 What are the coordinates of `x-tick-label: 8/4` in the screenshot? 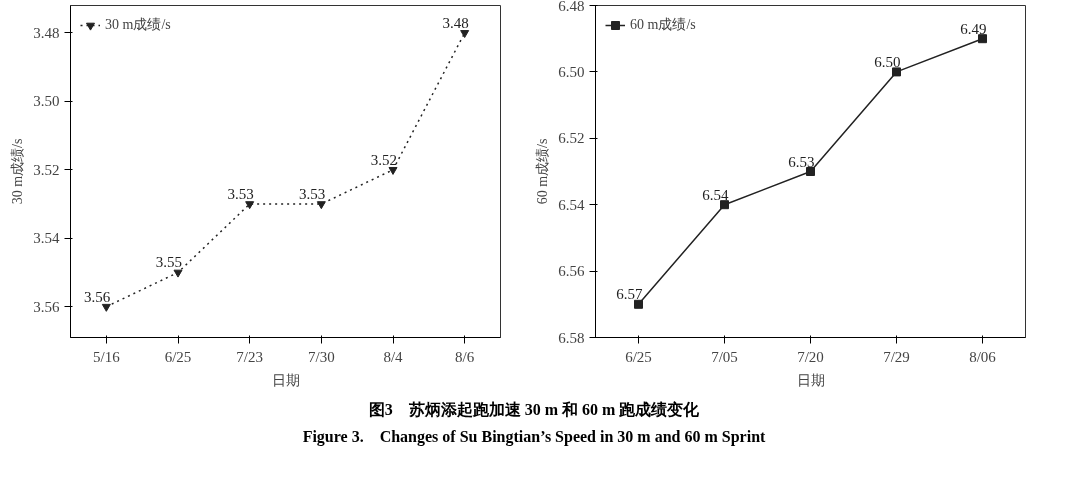 It's located at (393, 356).